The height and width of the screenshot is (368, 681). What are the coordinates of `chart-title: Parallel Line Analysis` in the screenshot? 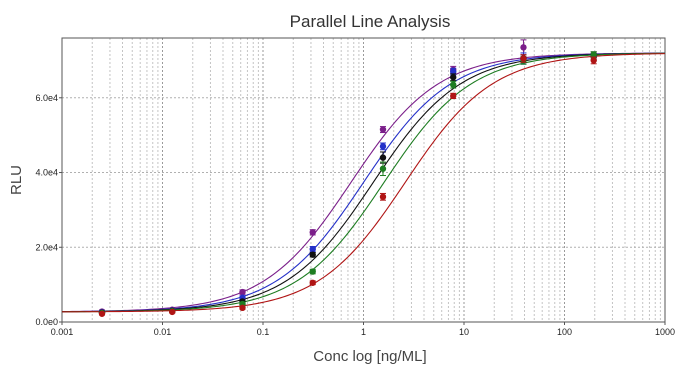 It's located at (370, 21).